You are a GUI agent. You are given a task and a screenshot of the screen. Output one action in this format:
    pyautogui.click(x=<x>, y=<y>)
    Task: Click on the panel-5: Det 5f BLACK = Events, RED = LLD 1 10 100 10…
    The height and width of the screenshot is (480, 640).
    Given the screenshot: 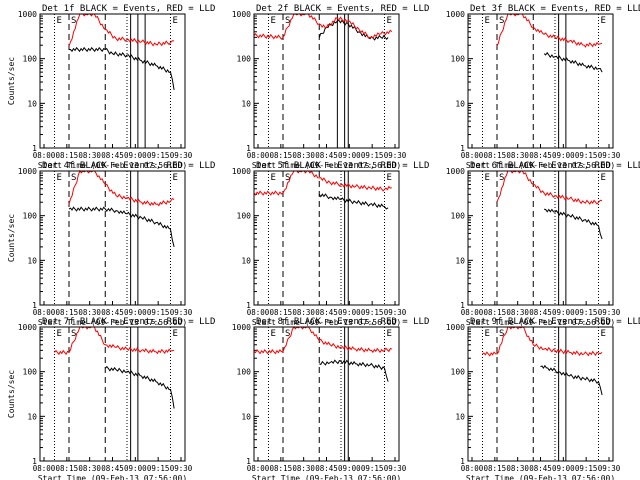 What is the action you would take?
    pyautogui.click(x=331, y=244)
    